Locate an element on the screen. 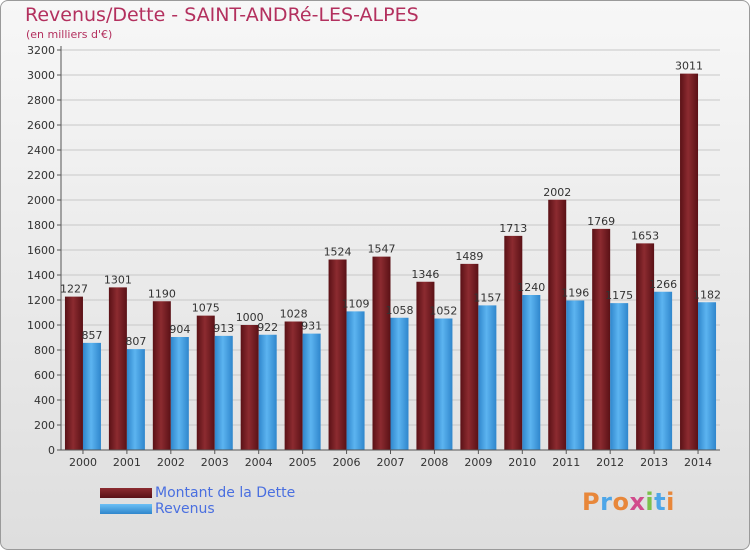 The height and width of the screenshot is (550, 750). data-label-dette: 1028 is located at coordinates (294, 314).